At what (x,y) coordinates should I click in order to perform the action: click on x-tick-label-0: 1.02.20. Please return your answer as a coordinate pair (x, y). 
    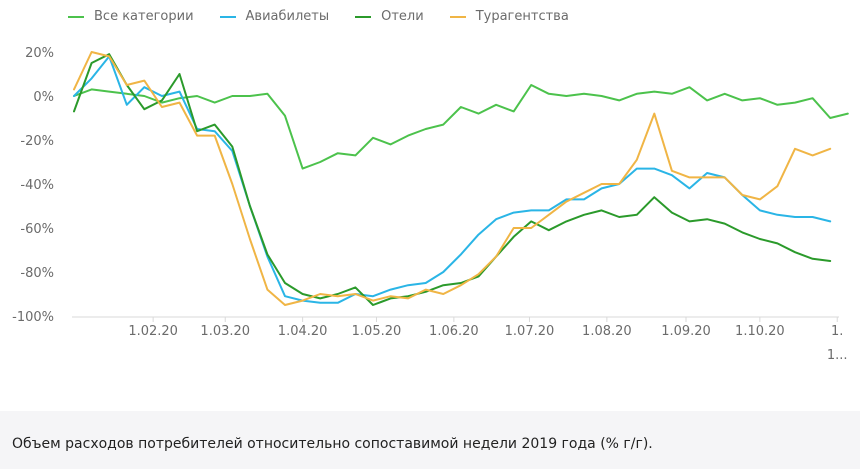
    Looking at the image, I should click on (153, 331).